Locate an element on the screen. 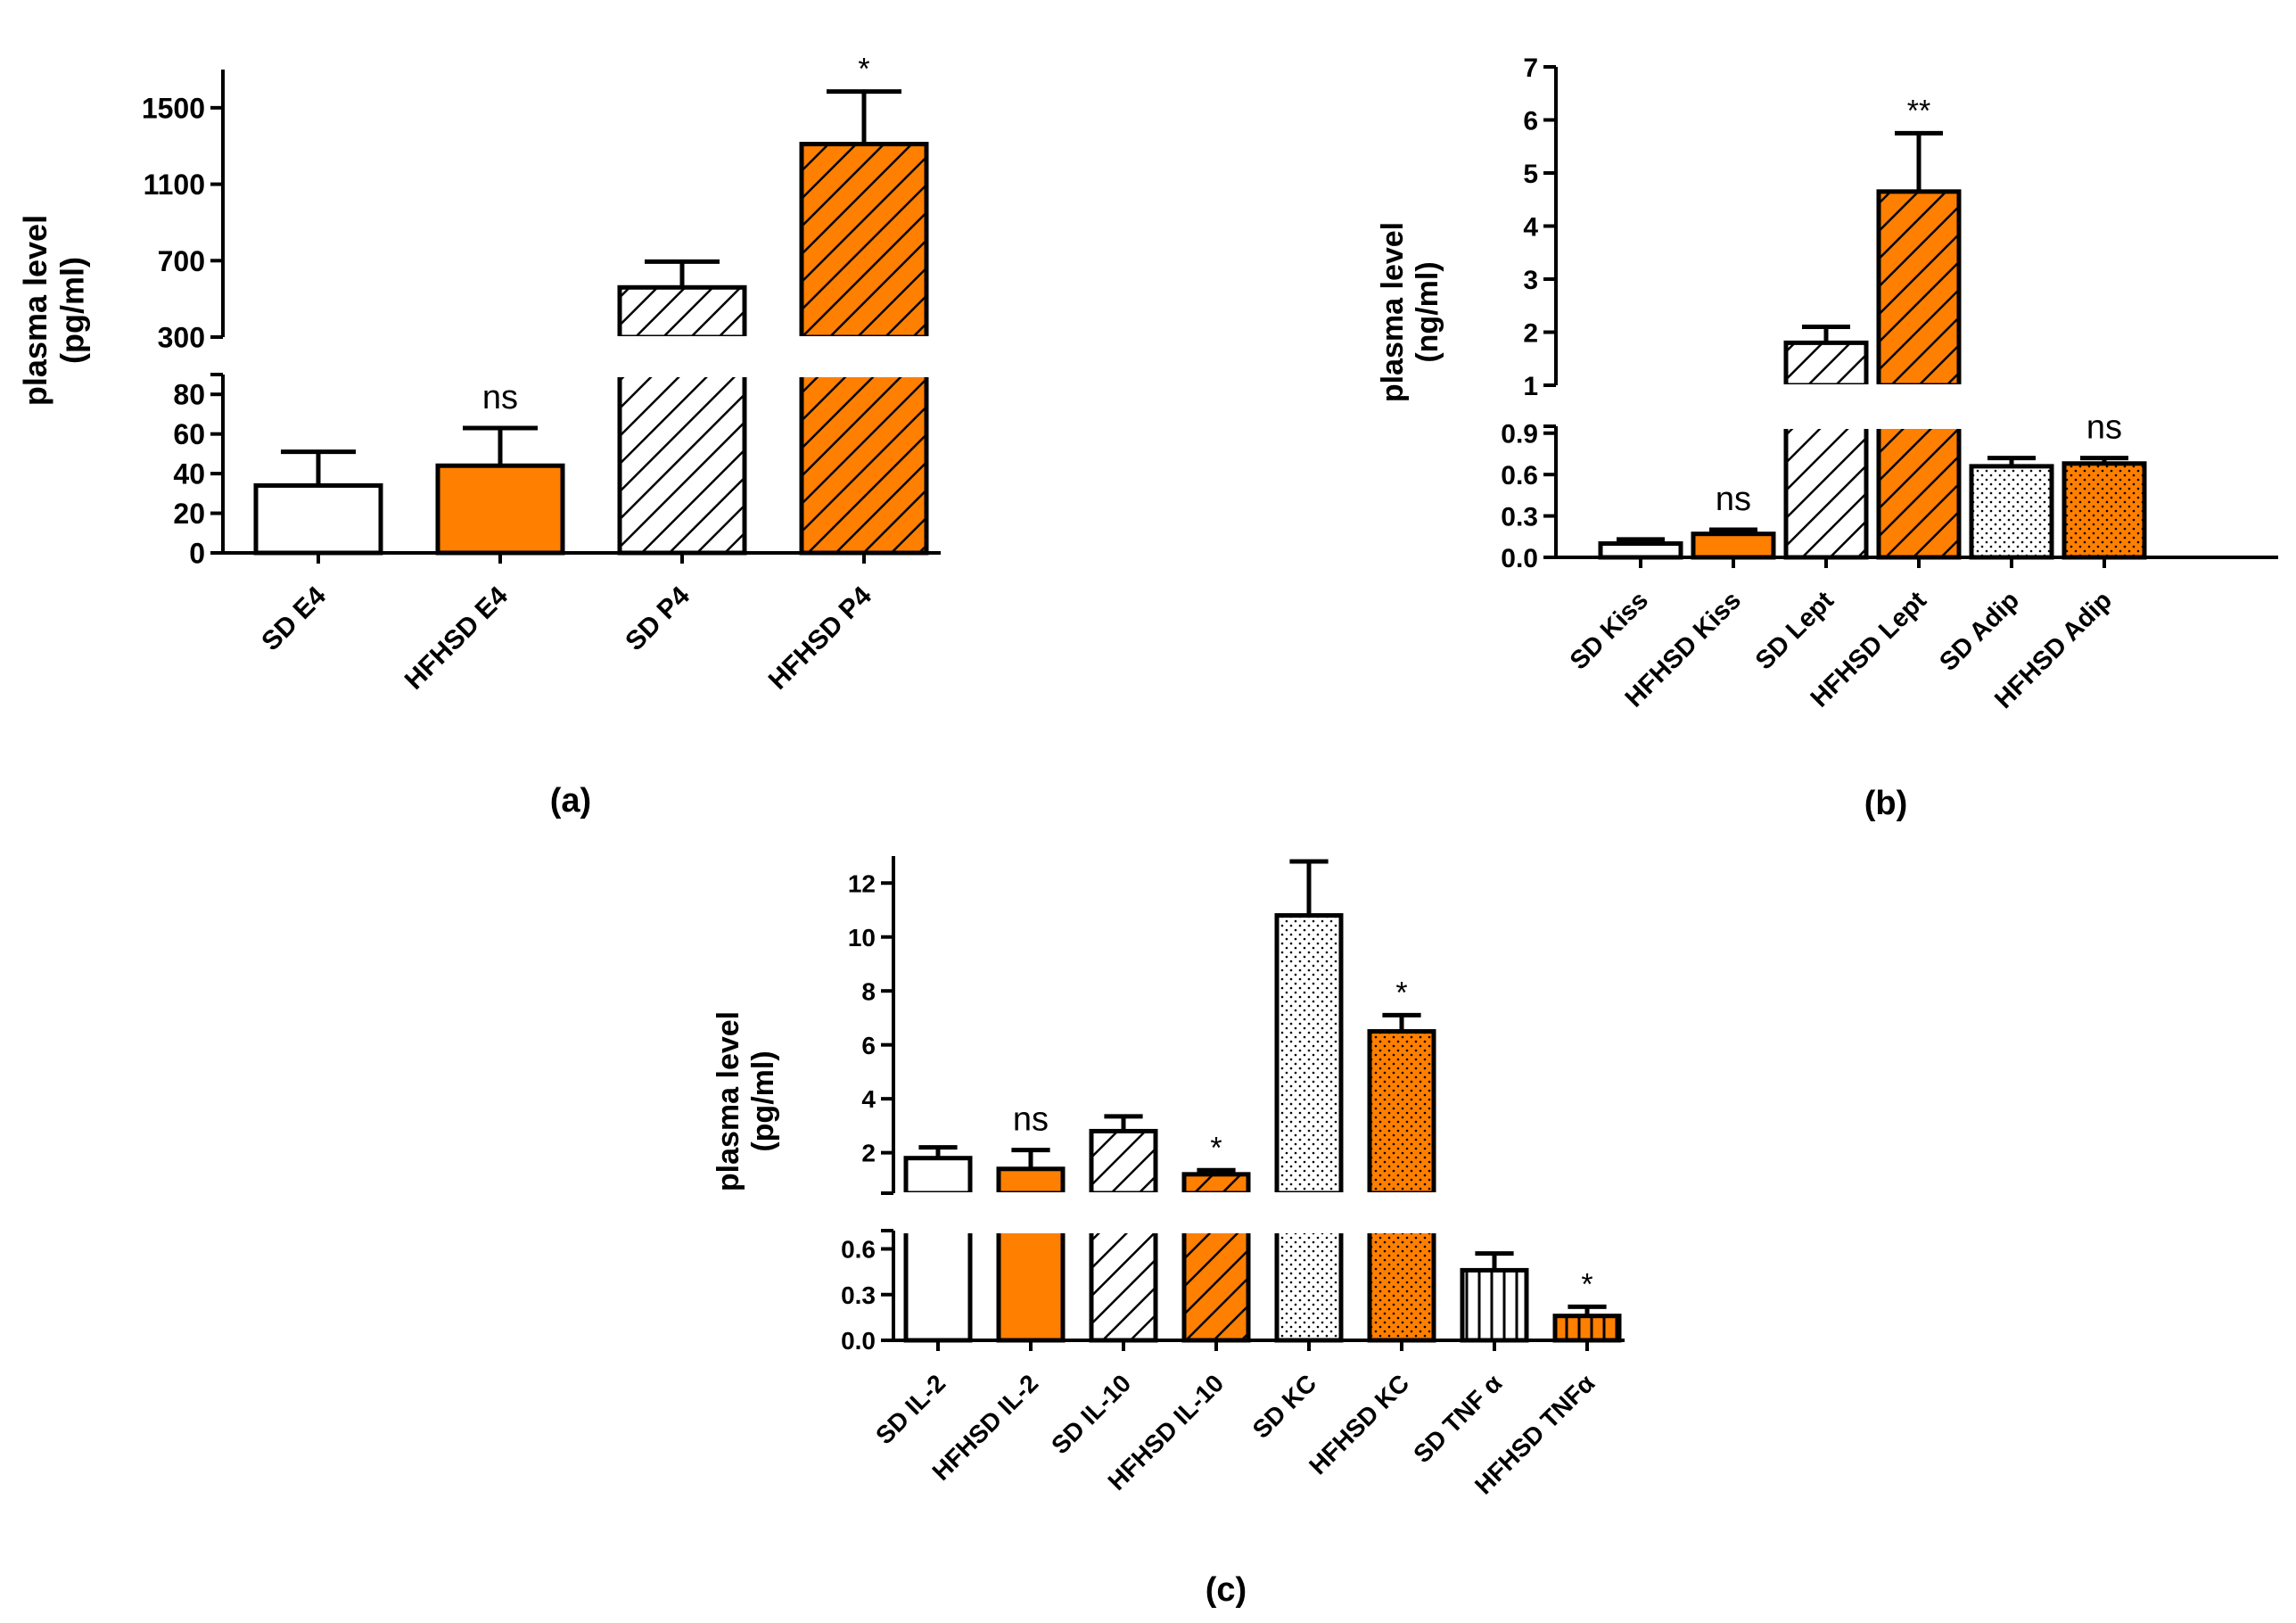 Image resolution: width=2296 pixels, height=1623 pixels. category-label: HFHSD KC is located at coordinates (1359, 1424).